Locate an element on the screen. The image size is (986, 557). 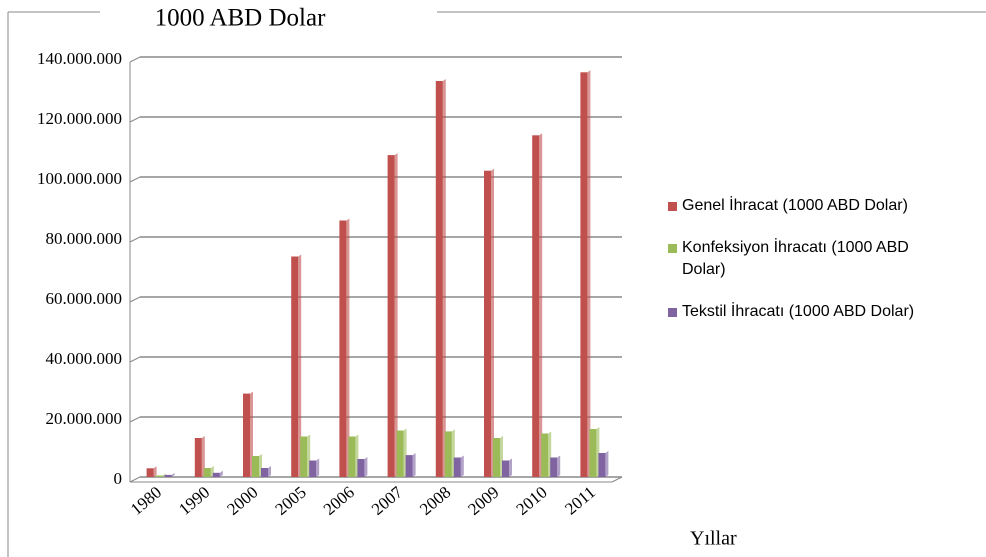
y-tick-label: 20.000.000 is located at coordinates (84, 418).